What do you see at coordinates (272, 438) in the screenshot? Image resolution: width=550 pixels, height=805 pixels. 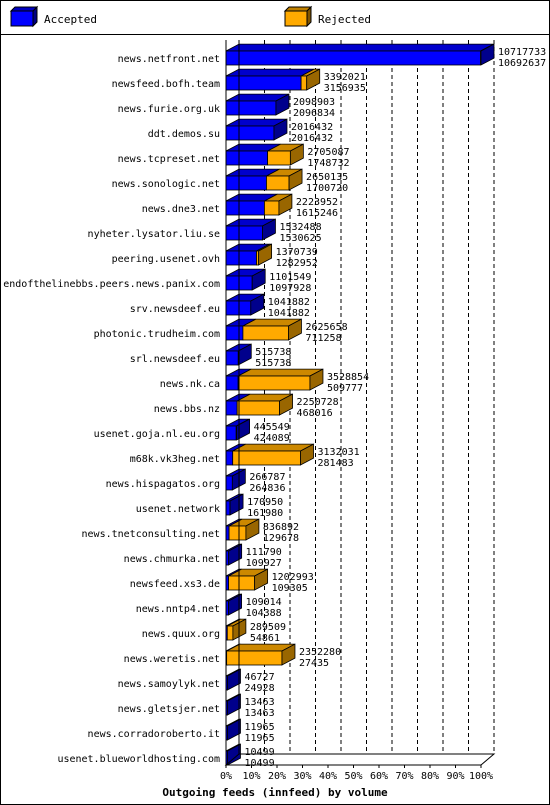 I see `value-label-accepted: 424089` at bounding box center [272, 438].